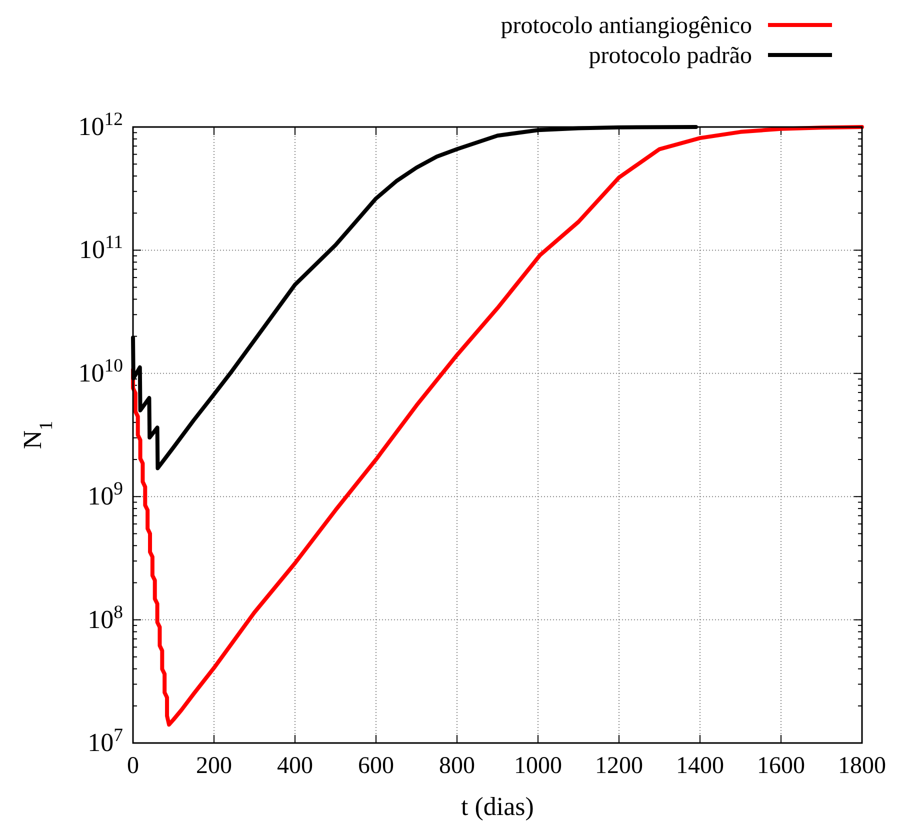 This screenshot has width=899, height=831. Describe the element at coordinates (100, 124) in the screenshot. I see `y-tick-label: 10$^{12}$` at that location.